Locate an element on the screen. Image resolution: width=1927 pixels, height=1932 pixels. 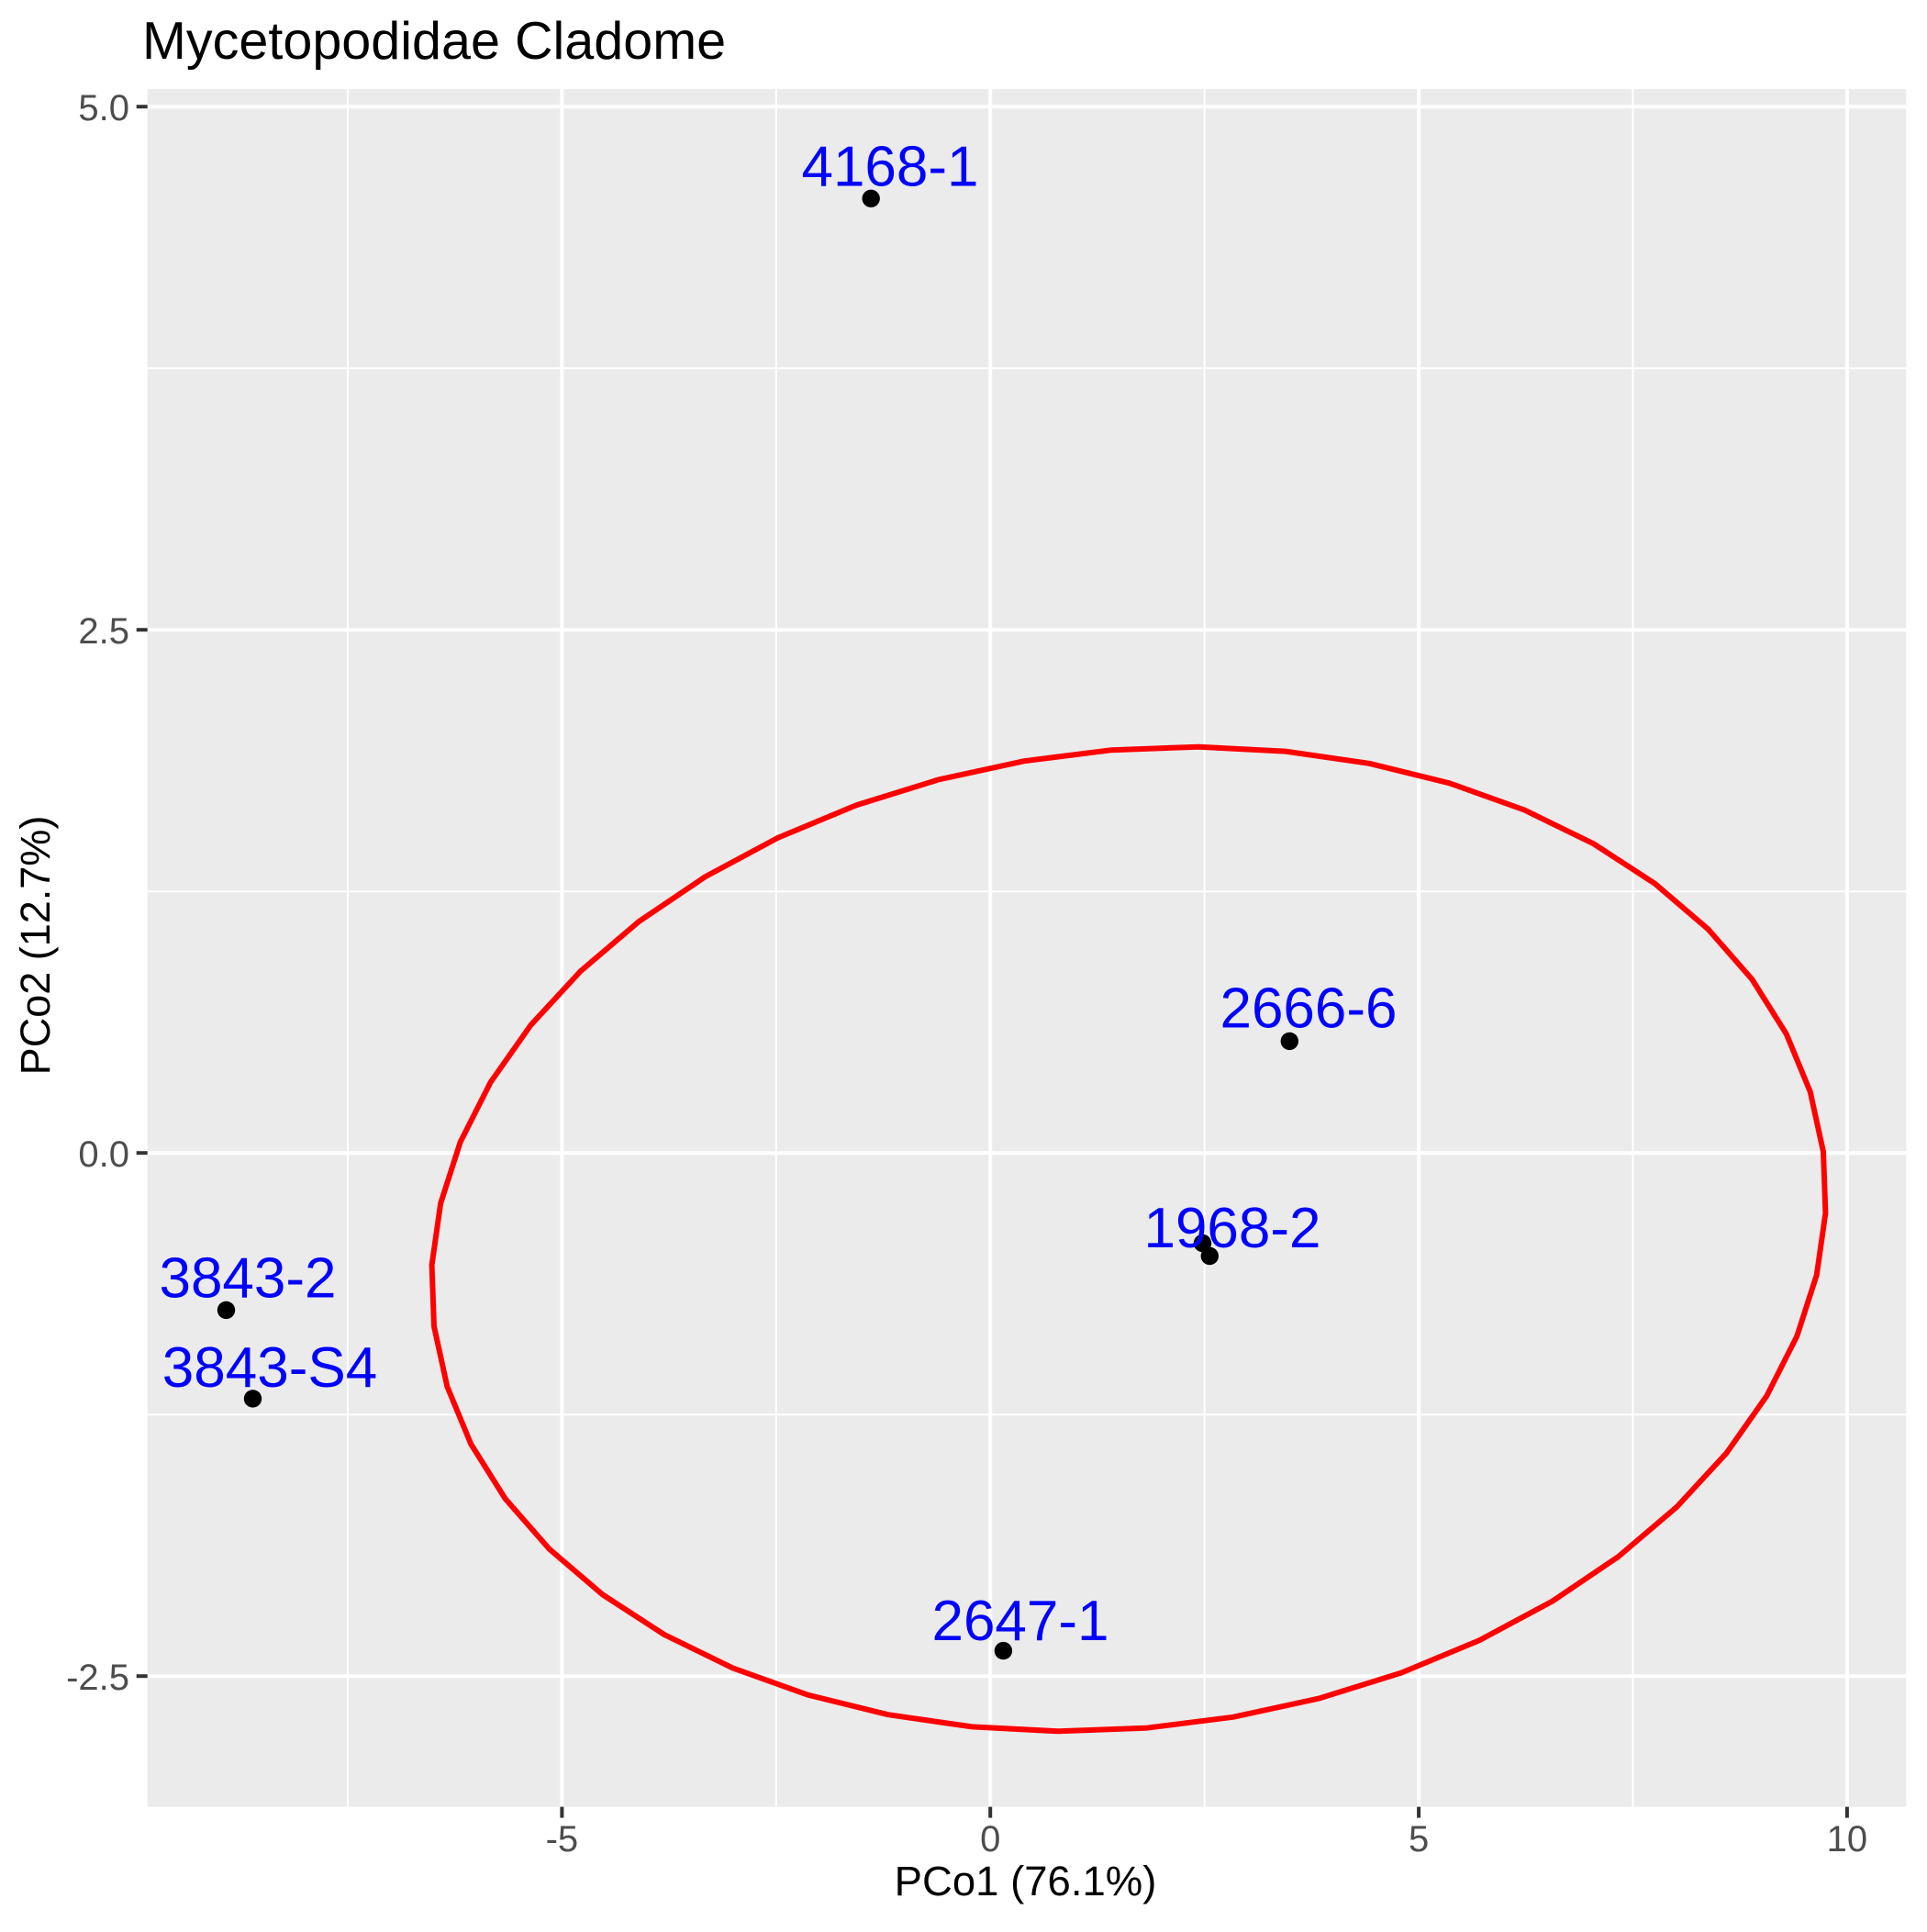
svg-text: 0.0 is located at coordinates (103, 1154).